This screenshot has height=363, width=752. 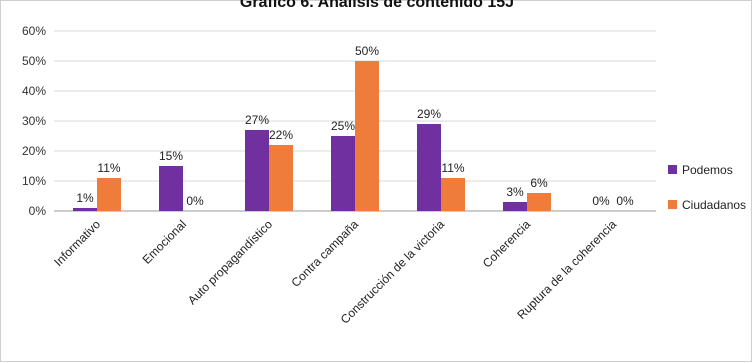 What do you see at coordinates (34, 31) in the screenshot?
I see `y-tick-label: 60%` at bounding box center [34, 31].